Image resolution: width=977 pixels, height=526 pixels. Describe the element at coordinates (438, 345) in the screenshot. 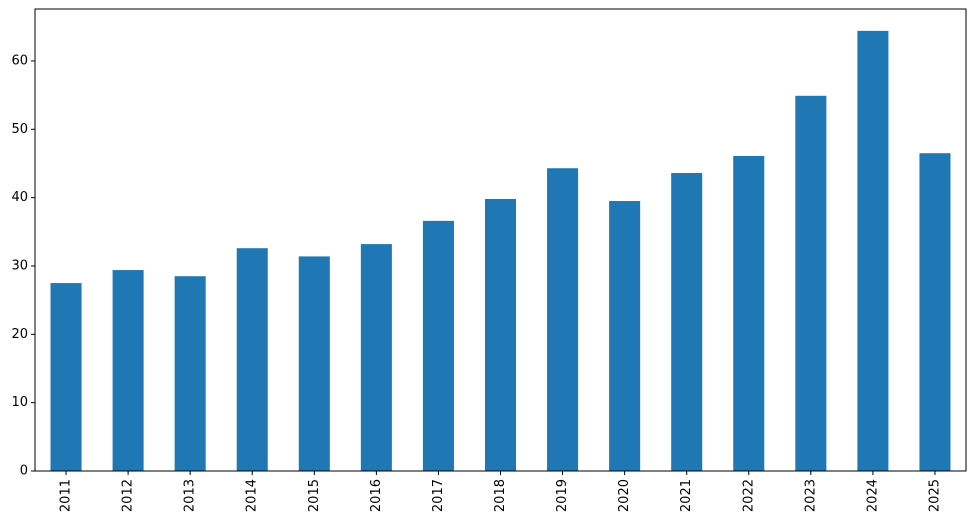

I see `bar-2017` at that location.